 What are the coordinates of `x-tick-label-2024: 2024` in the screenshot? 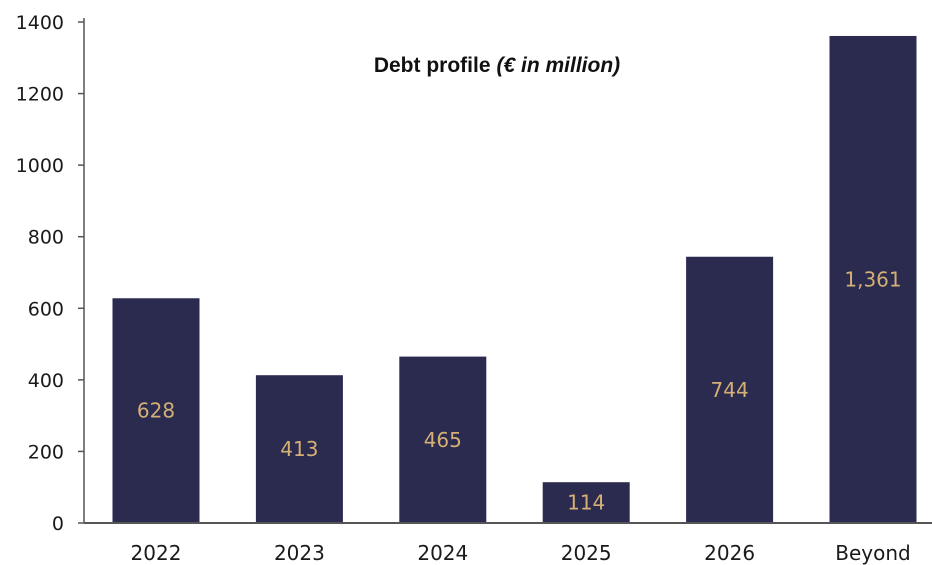 It's located at (442, 553).